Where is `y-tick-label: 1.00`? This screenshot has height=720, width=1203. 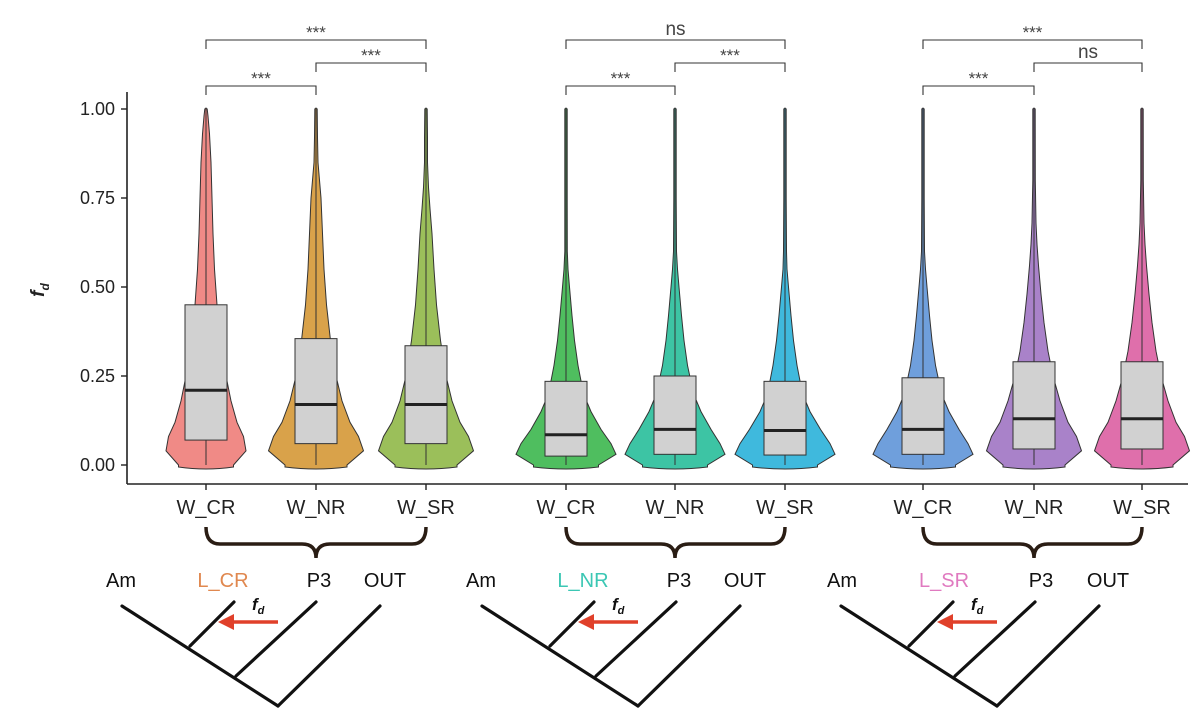 y-tick-label: 1.00 is located at coordinates (97, 109).